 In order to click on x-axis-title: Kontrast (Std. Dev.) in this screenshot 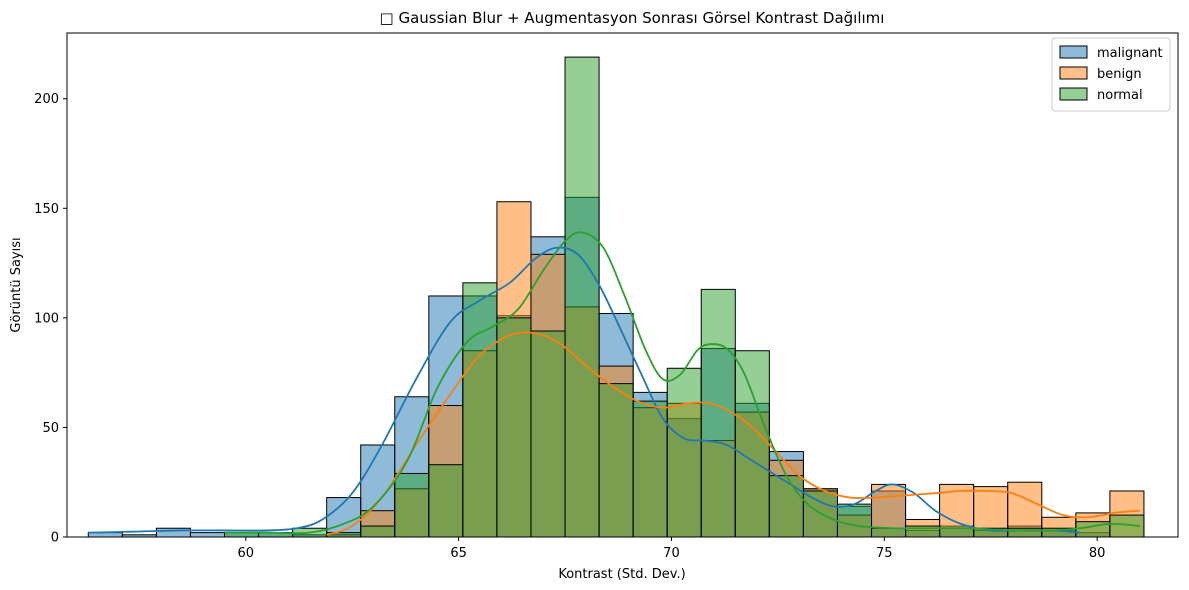, I will do `click(621, 574)`.